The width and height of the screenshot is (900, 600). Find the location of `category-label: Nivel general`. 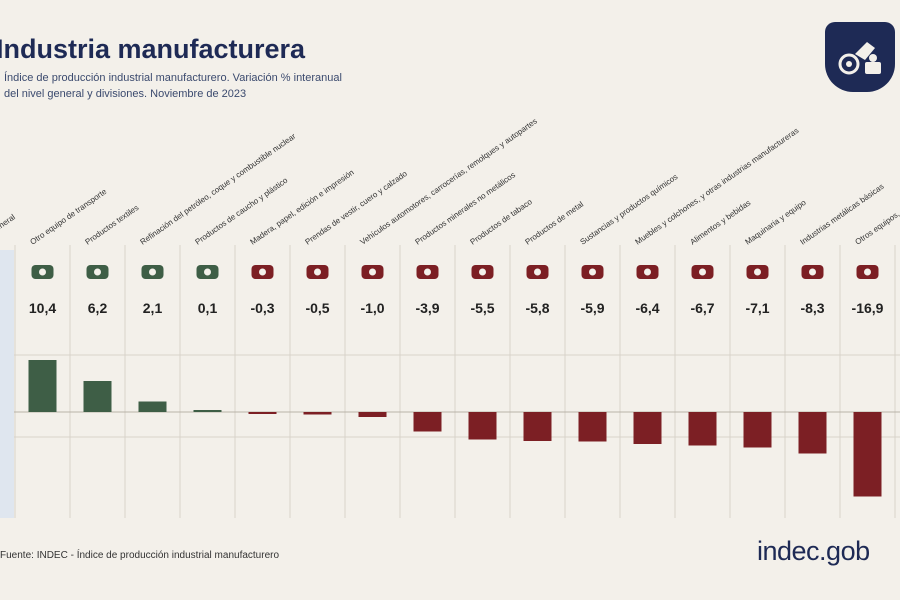

category-label: Nivel general is located at coordinates (8, 229).